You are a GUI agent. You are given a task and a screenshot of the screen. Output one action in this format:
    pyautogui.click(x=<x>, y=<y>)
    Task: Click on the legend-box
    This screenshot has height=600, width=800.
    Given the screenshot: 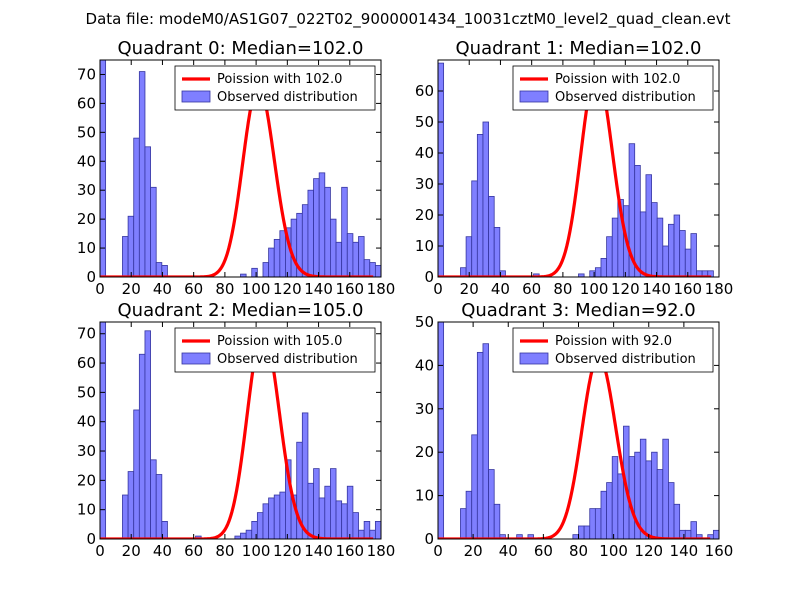 What is the action you would take?
    pyautogui.click(x=613, y=88)
    